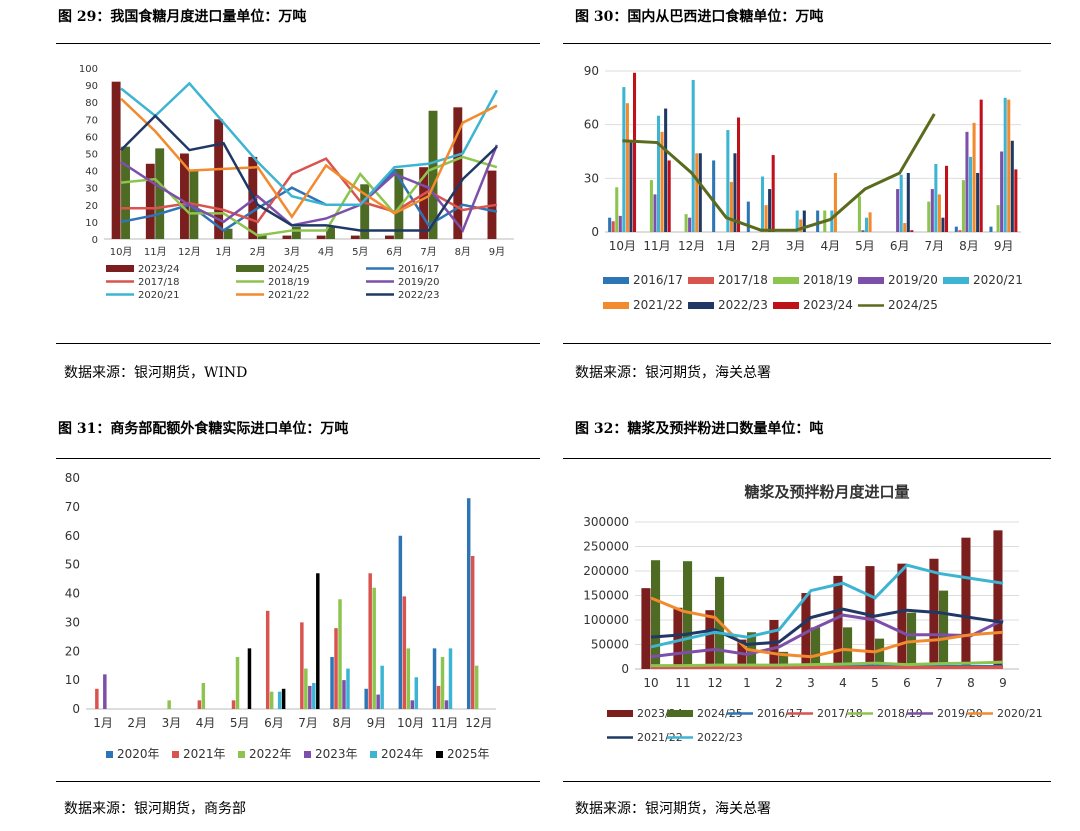 The width and height of the screenshot is (1080, 831). Describe the element at coordinates (747, 683) in the screenshot. I see `x-tick-label: 1` at that location.